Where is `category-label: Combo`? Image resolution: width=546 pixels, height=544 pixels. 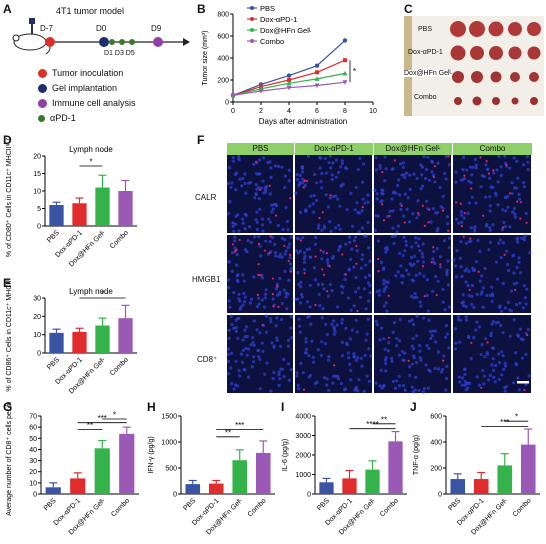
category-label: Combo is located at coordinates (522, 507).